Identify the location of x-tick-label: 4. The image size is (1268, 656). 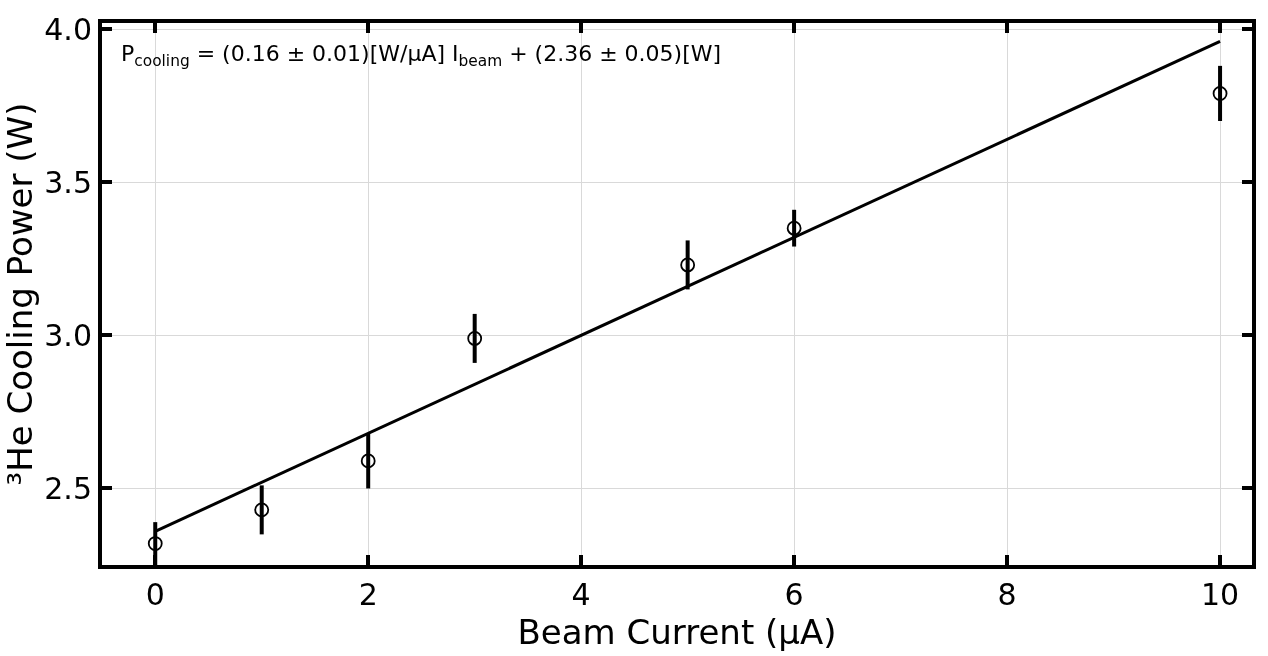
(581, 594).